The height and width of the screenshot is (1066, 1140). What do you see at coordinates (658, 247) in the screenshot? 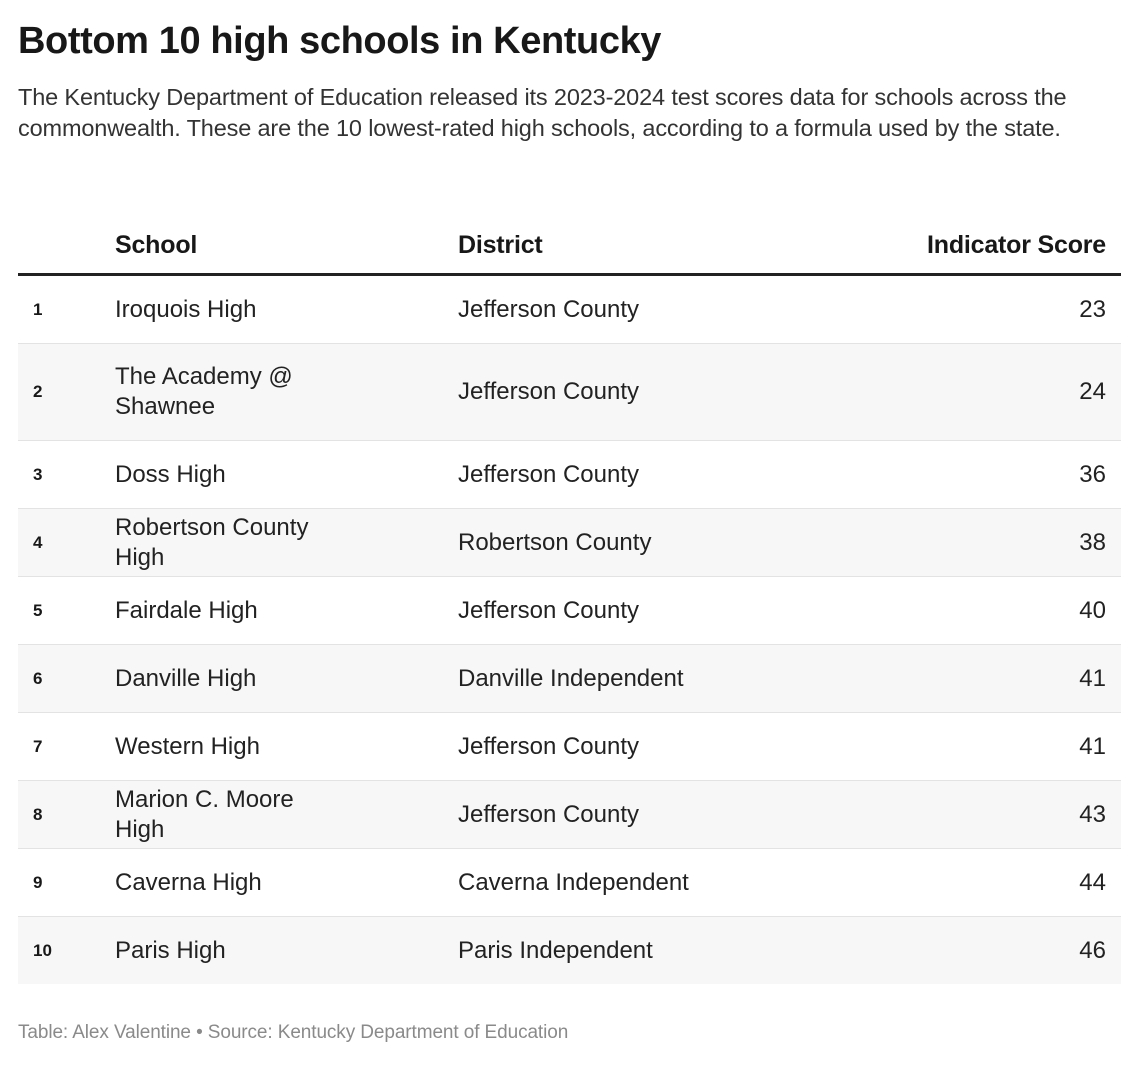
I see `column-header-district: District` at bounding box center [658, 247].